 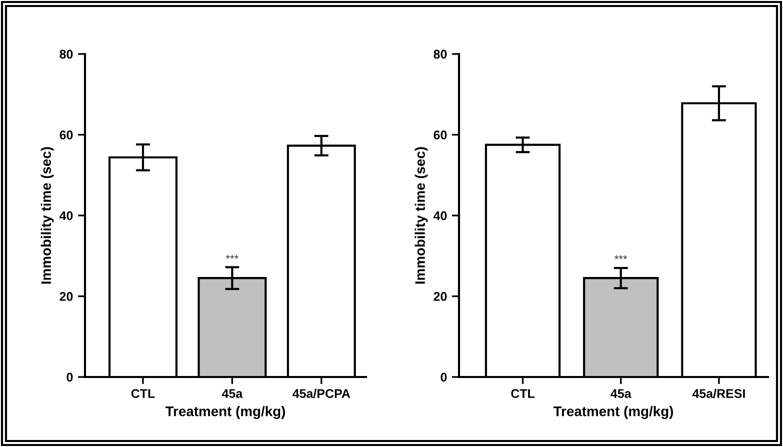 What do you see at coordinates (321, 393) in the screenshot?
I see `x-tick-label: 45a/PCPA` at bounding box center [321, 393].